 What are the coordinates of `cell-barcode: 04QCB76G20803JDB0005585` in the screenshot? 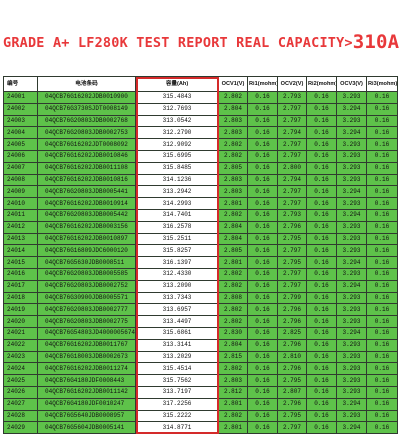 It's located at (86, 274).